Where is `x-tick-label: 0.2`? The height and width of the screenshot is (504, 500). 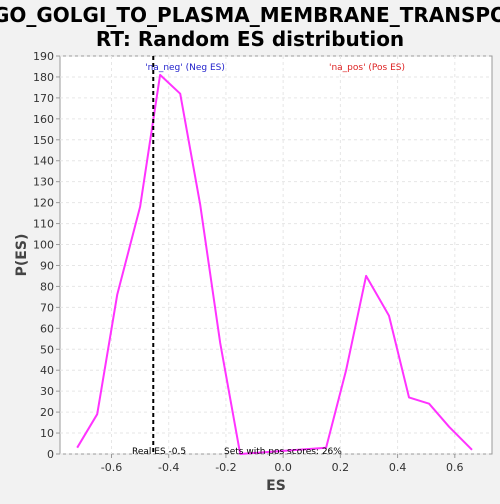 x-tick-label: 0.2 is located at coordinates (341, 467).